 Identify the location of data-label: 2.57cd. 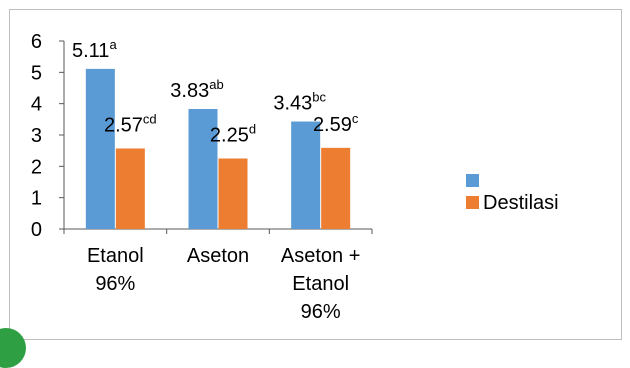
(130, 123).